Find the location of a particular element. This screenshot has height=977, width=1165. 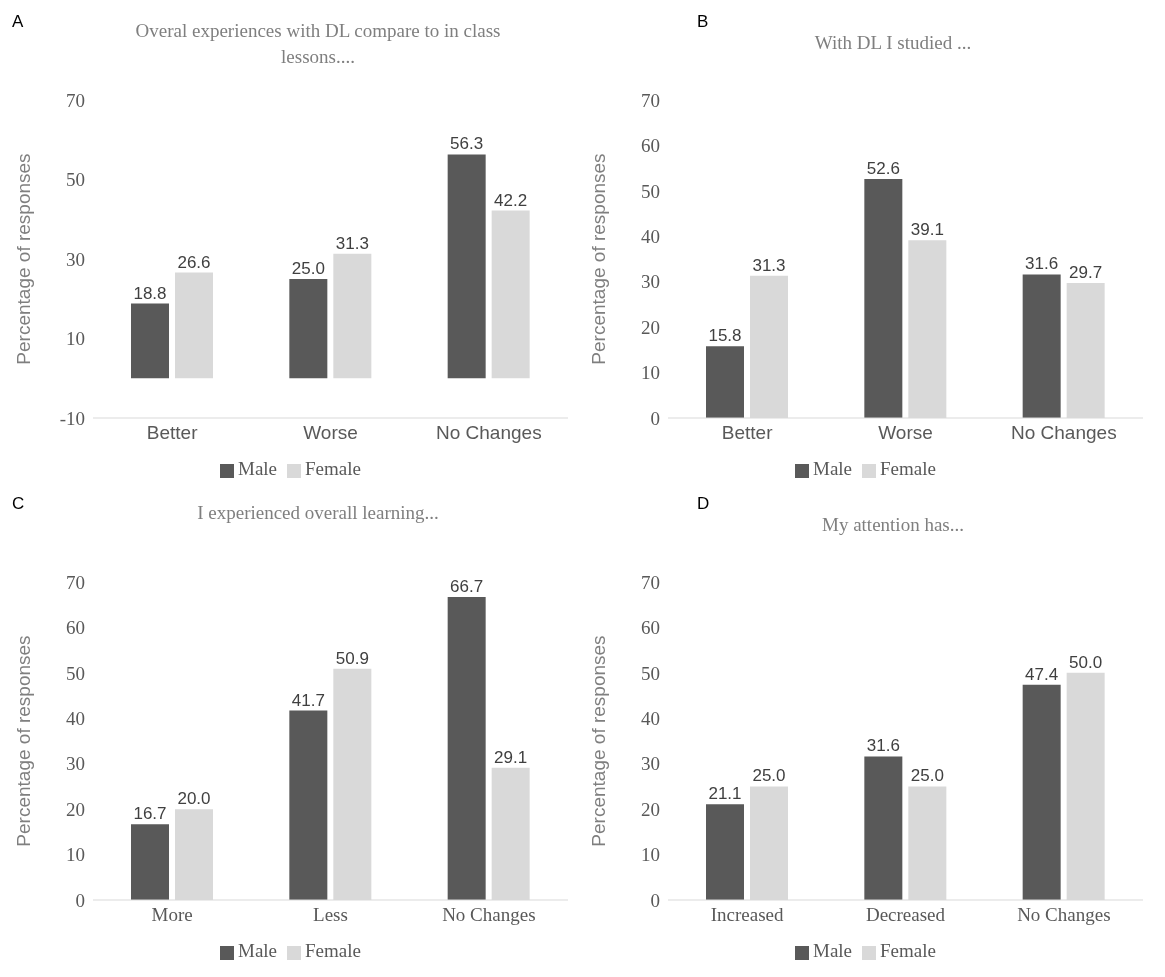

data-label: 41.7 is located at coordinates (308, 700).